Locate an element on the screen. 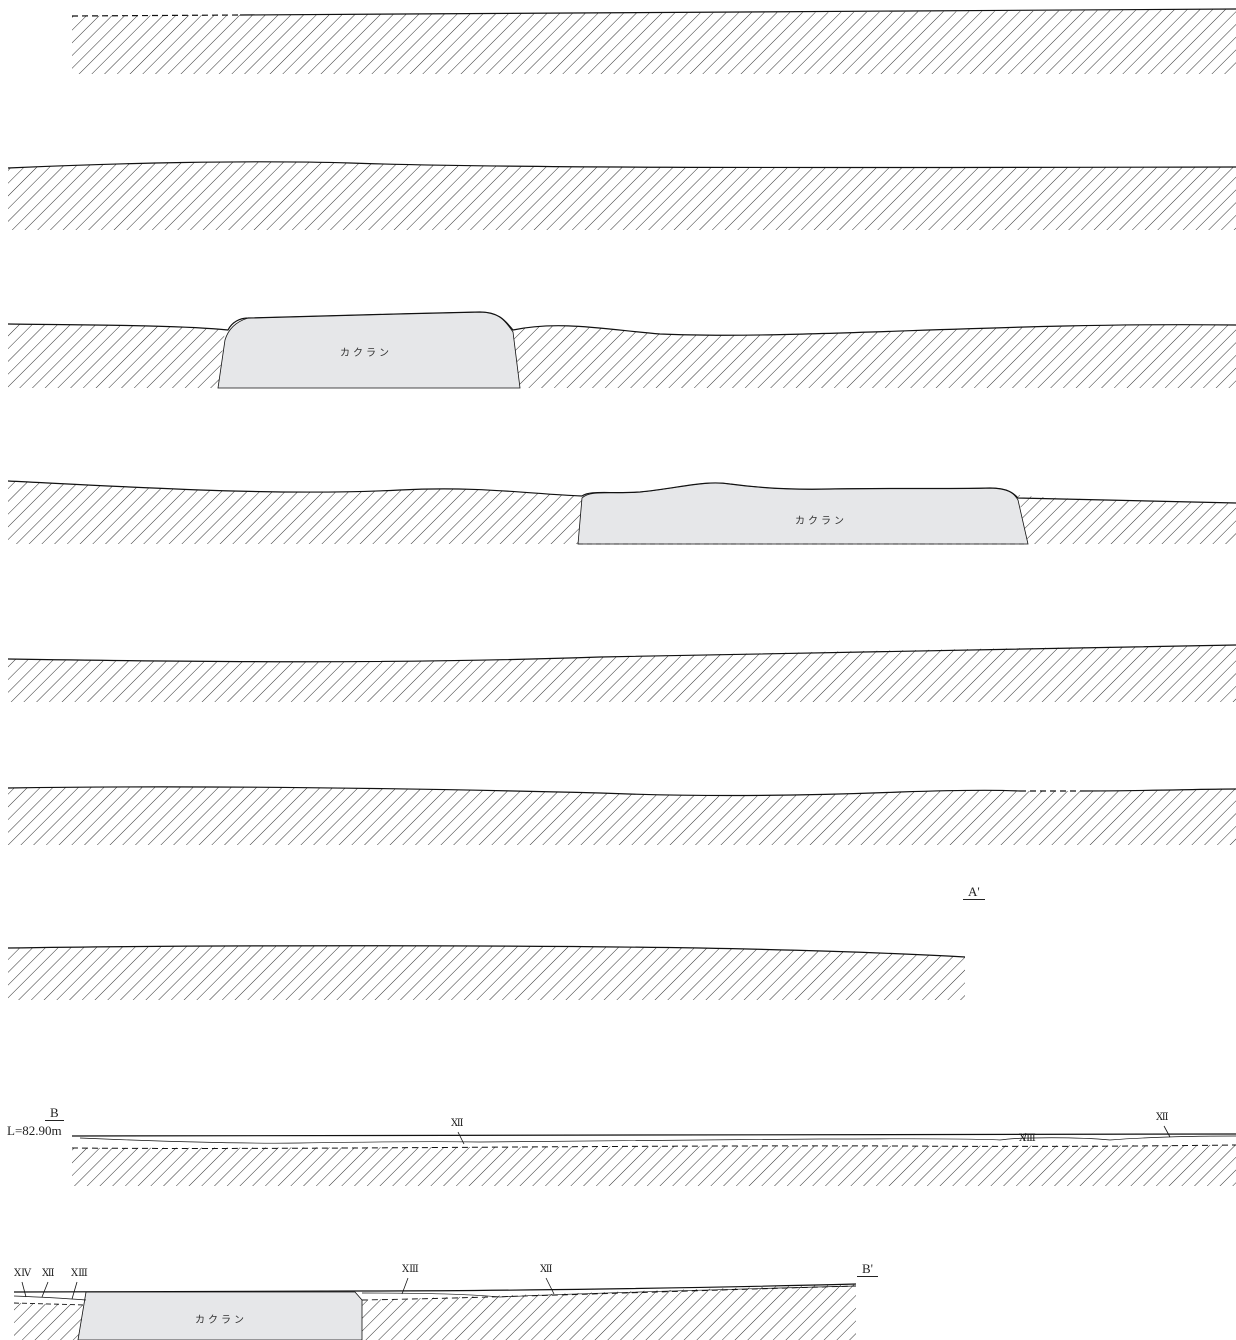 The height and width of the screenshot is (1340, 1236). elevation-label: L=82.90m is located at coordinates (34, 1130).